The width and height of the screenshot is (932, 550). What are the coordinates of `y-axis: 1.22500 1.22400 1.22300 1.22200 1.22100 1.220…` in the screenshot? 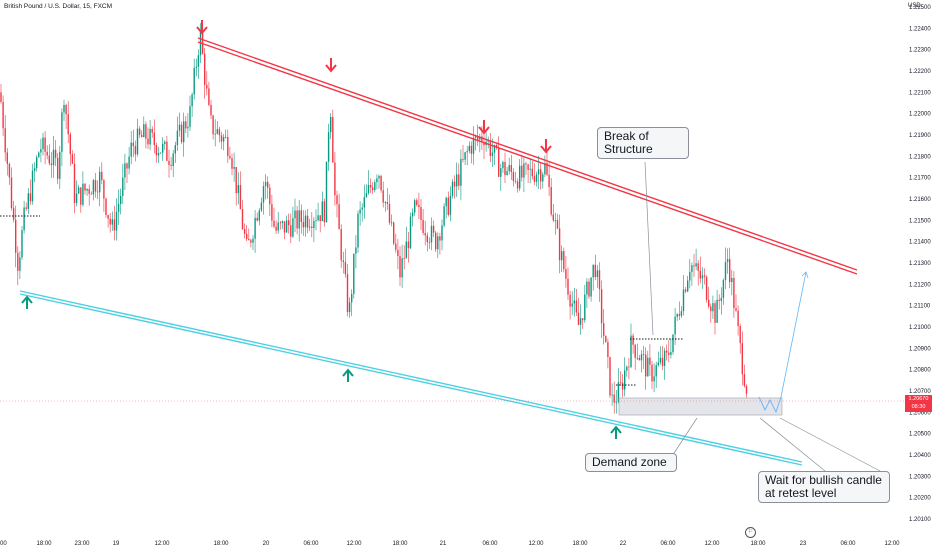 It's located at (920, 264).